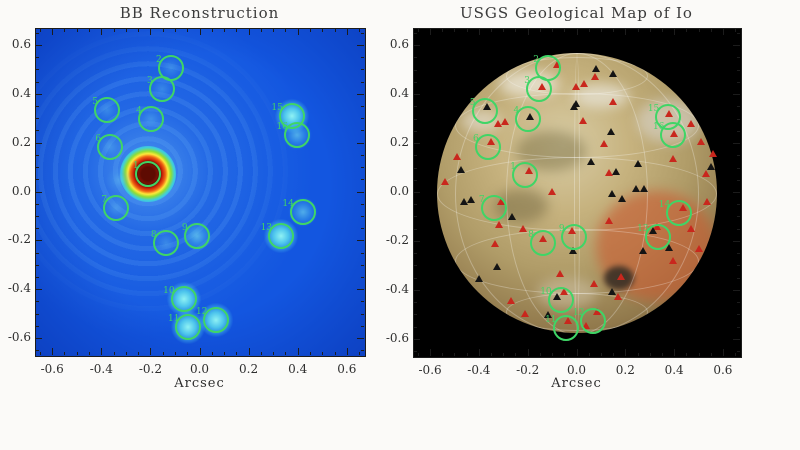 The width and height of the screenshot is (800, 450). I want to click on x-tick-label: 0.6, so click(723, 370).